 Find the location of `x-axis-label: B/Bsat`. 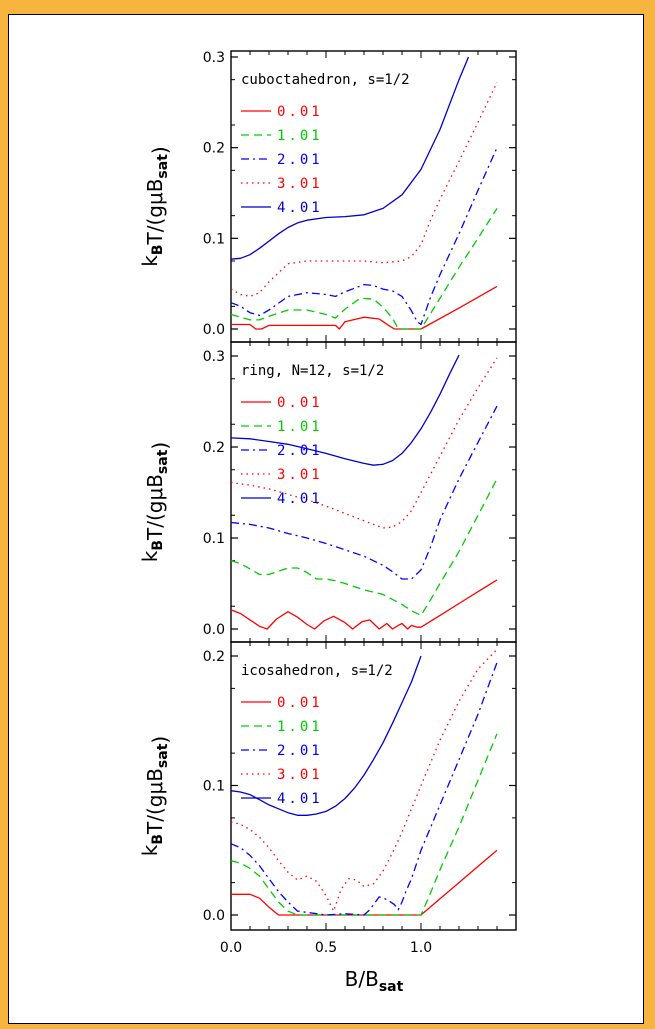

x-axis-label: B/Bsat is located at coordinates (374, 981).